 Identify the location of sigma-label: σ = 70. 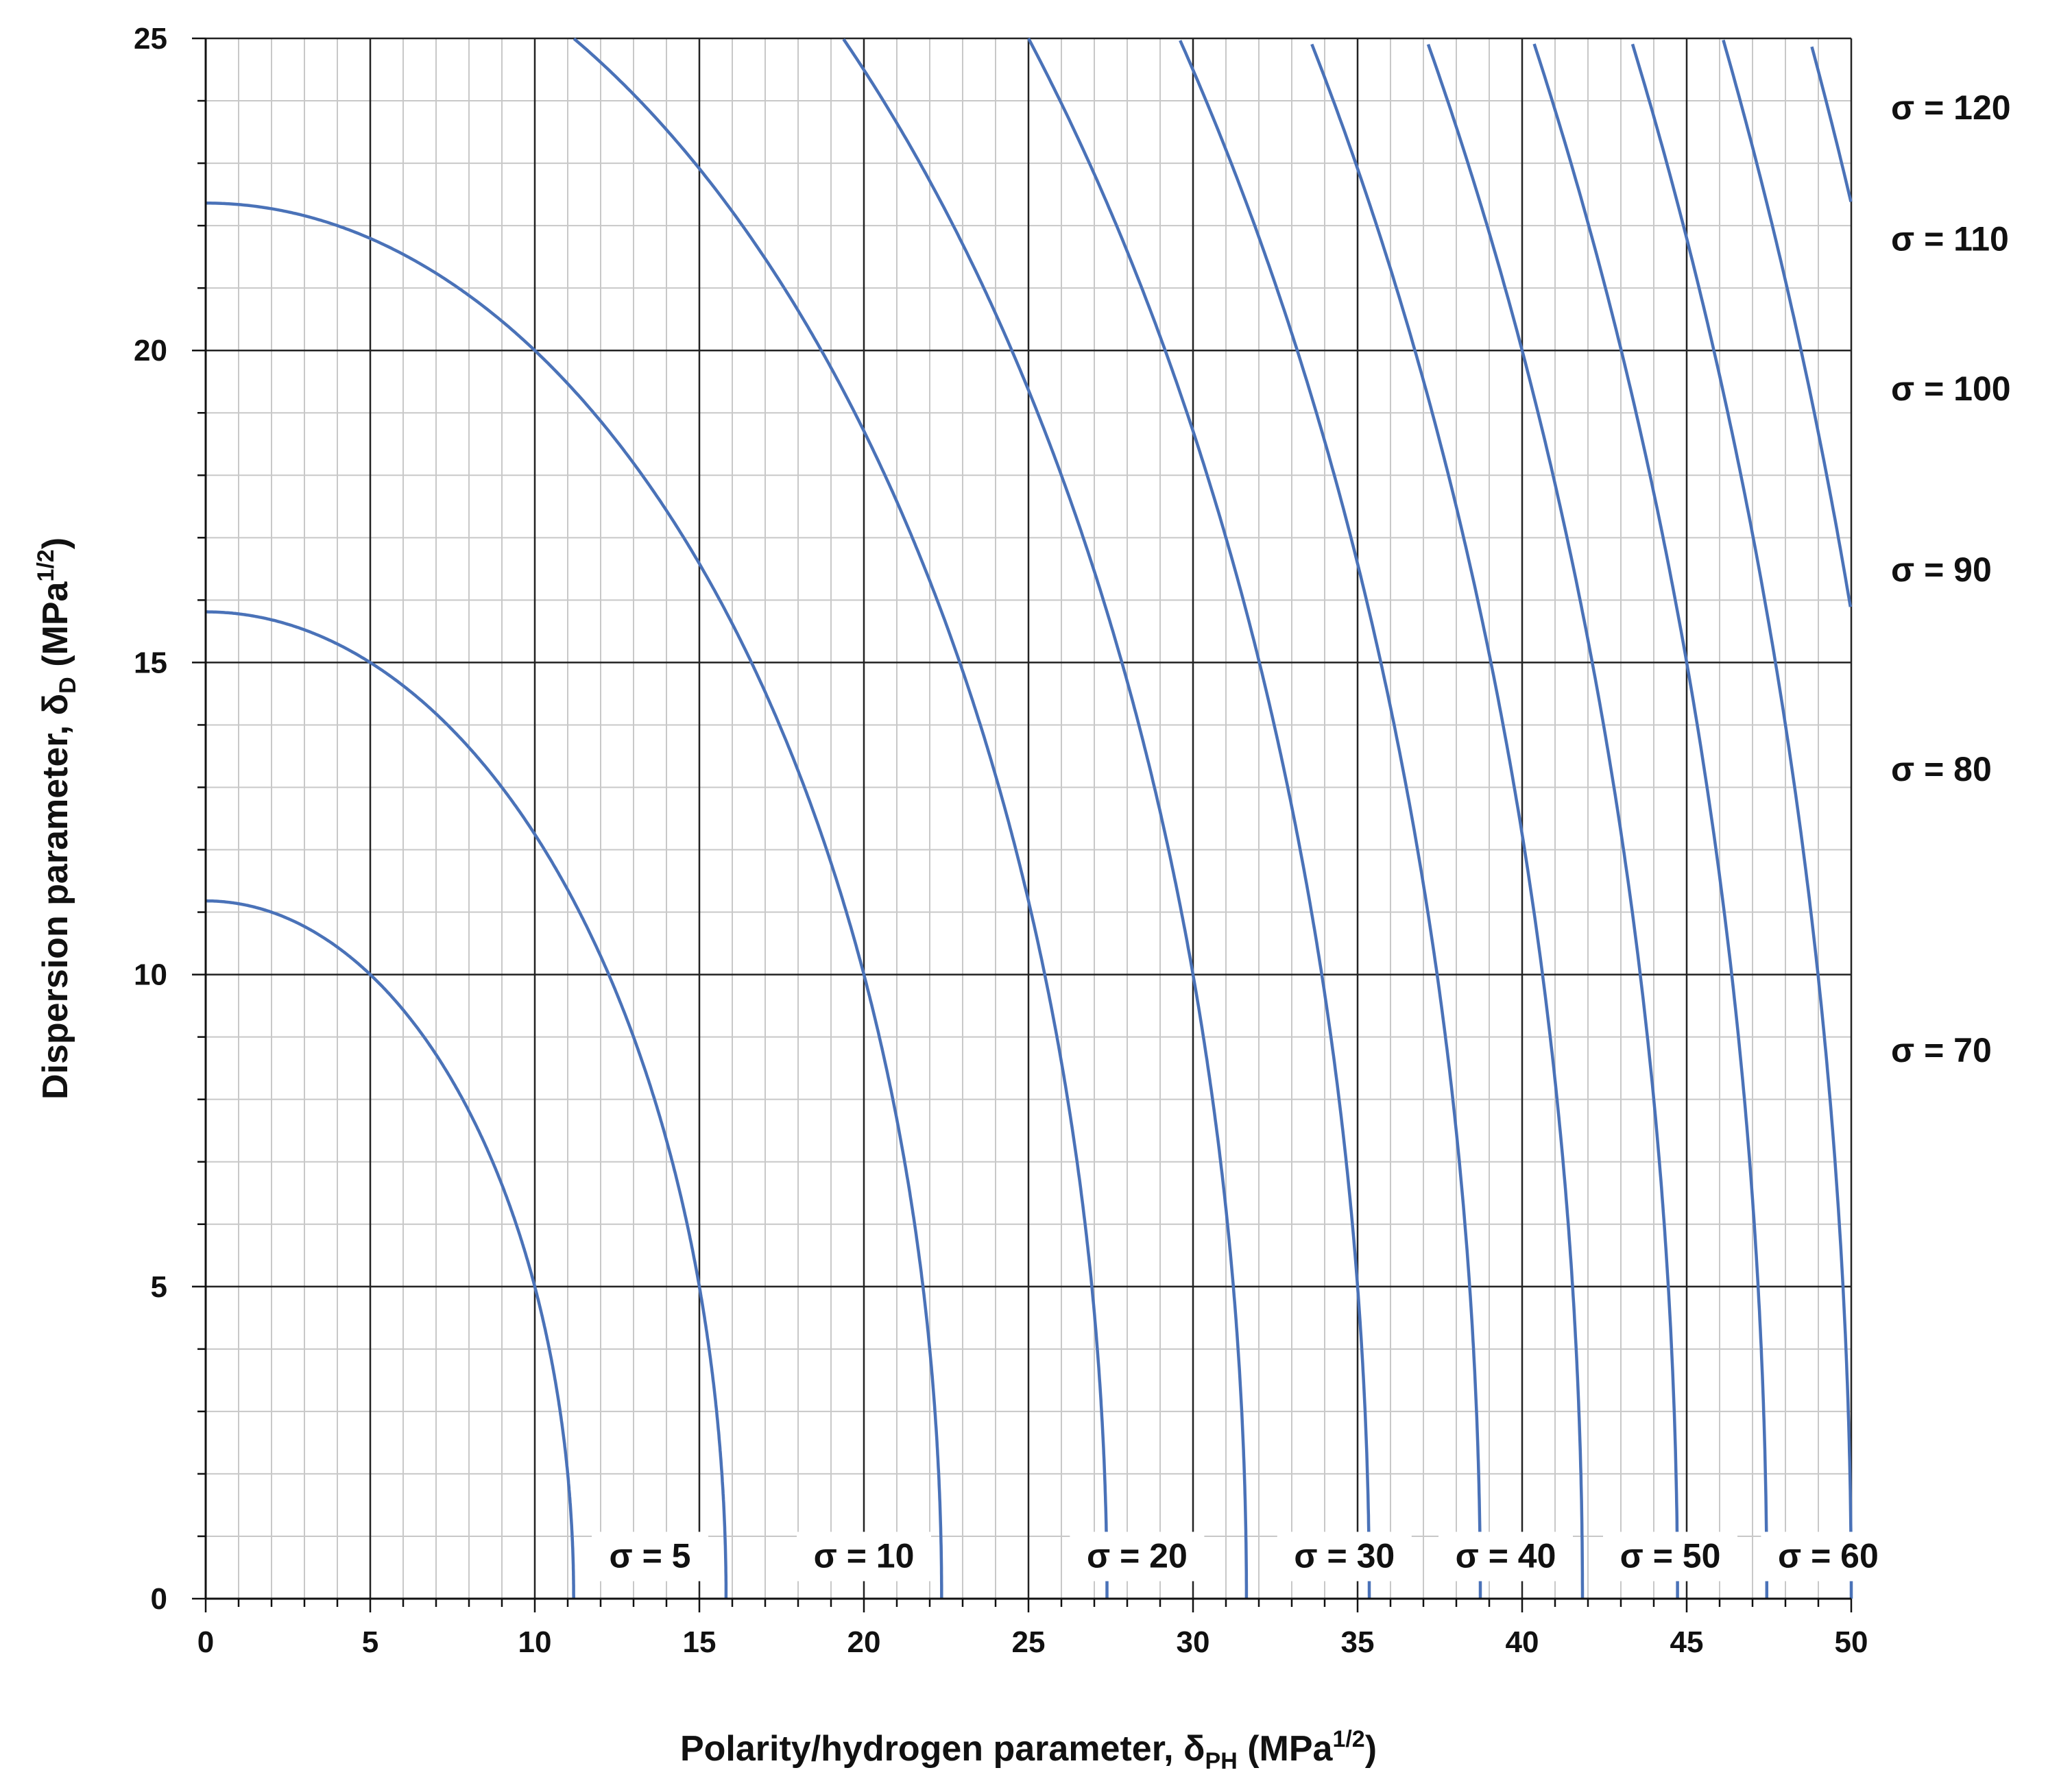
(1941, 1050).